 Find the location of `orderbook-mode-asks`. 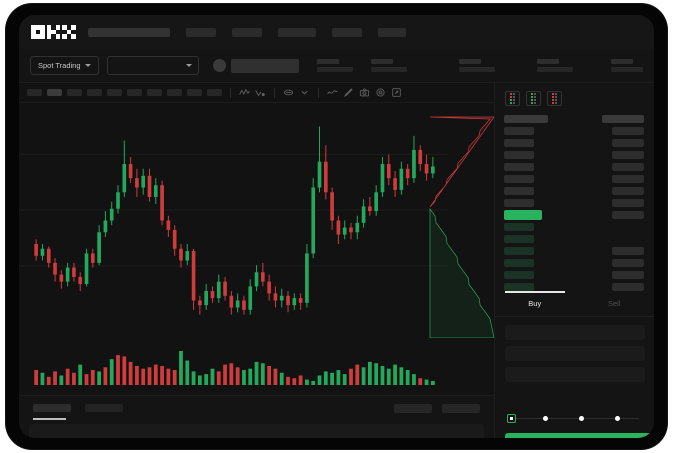

orderbook-mode-asks is located at coordinates (554, 98).